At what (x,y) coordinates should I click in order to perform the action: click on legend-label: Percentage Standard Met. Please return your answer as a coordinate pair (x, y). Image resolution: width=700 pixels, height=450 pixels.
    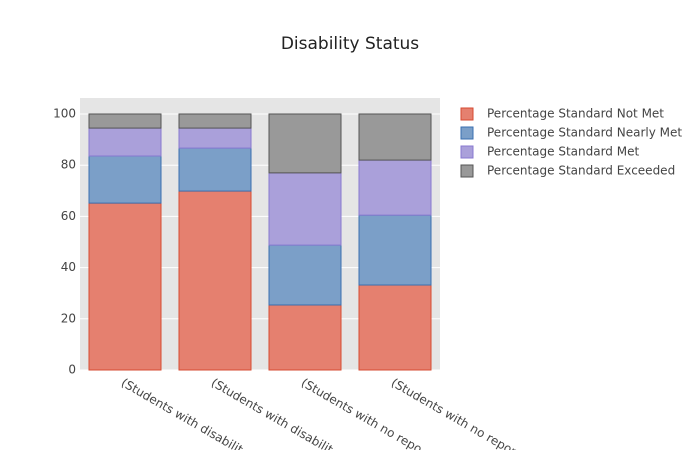
    Looking at the image, I should click on (563, 152).